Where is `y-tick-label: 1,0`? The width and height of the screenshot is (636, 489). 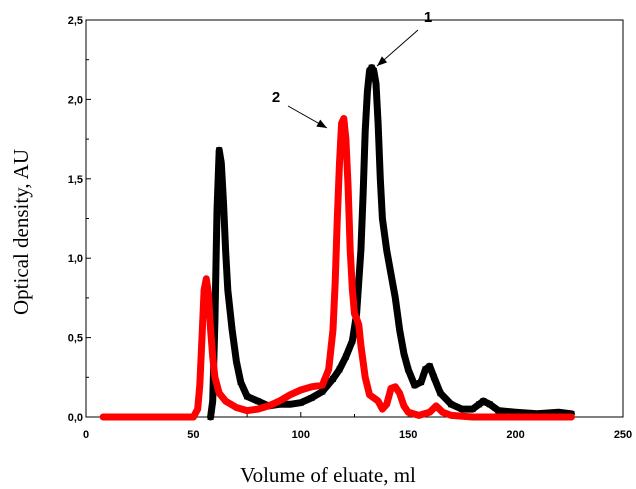
y-tick-label: 1,0 is located at coordinates (75, 259).